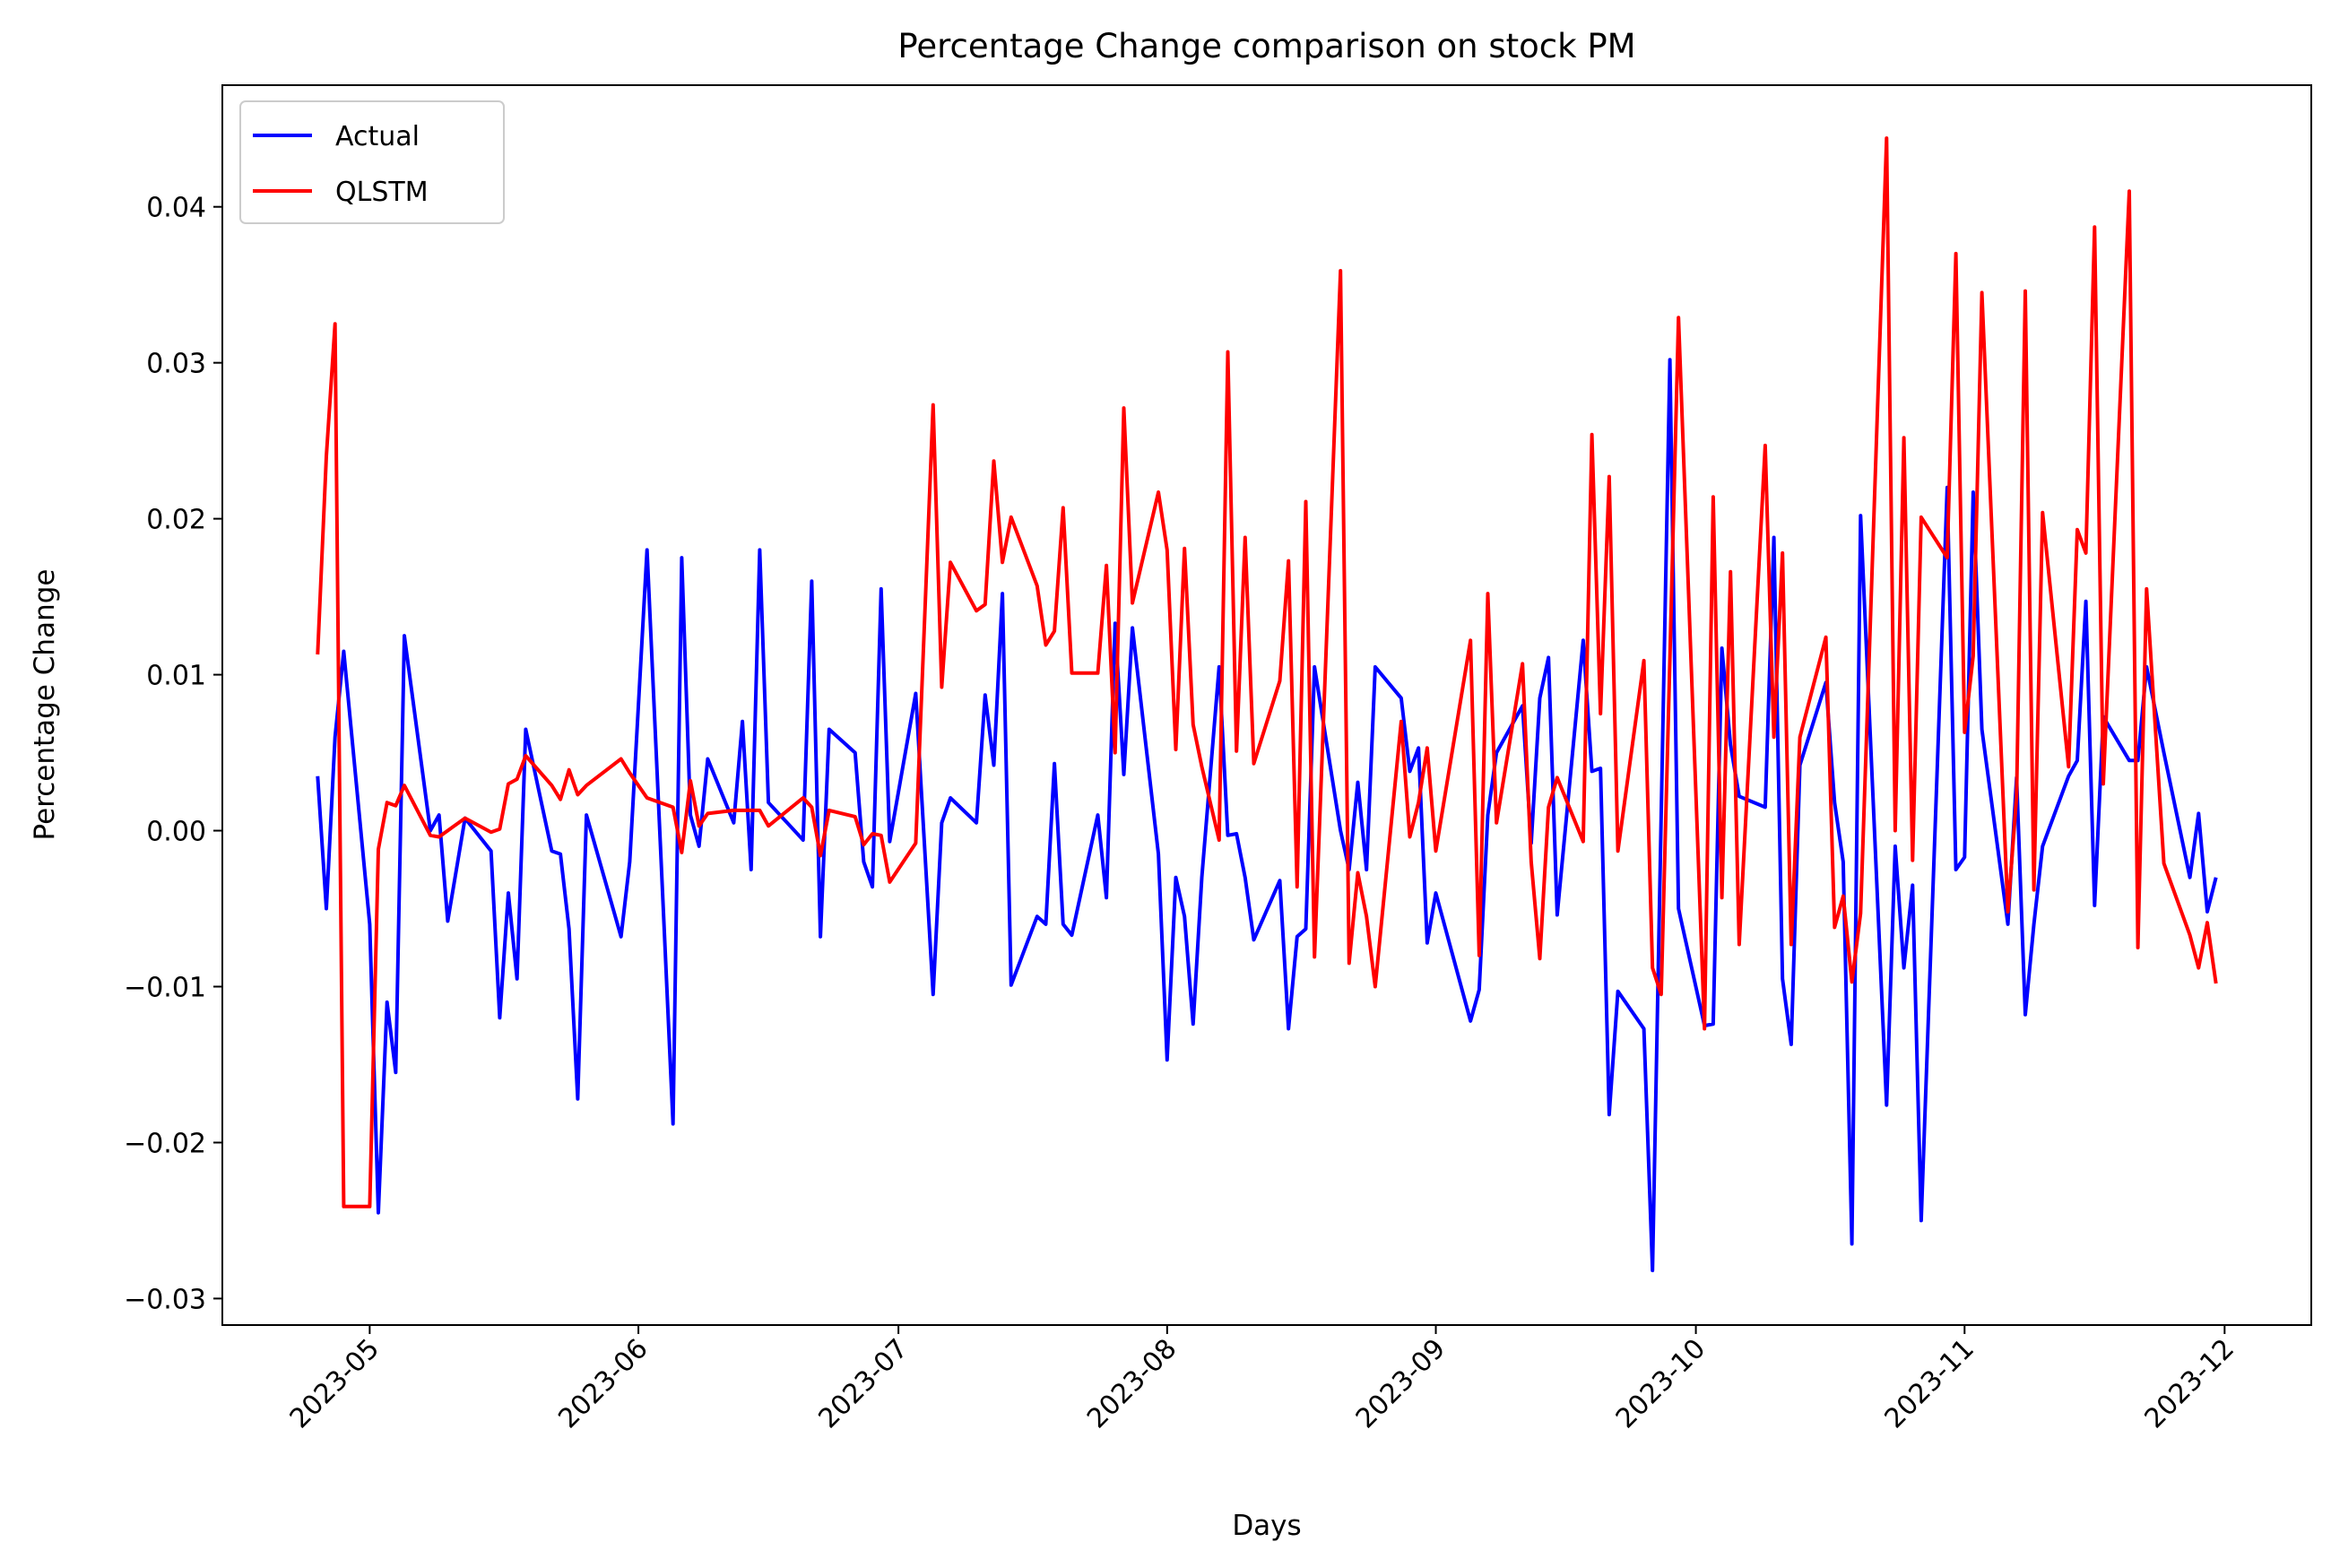 Image resolution: width=2331 pixels, height=1568 pixels. I want to click on legend-label: Actual, so click(377, 136).